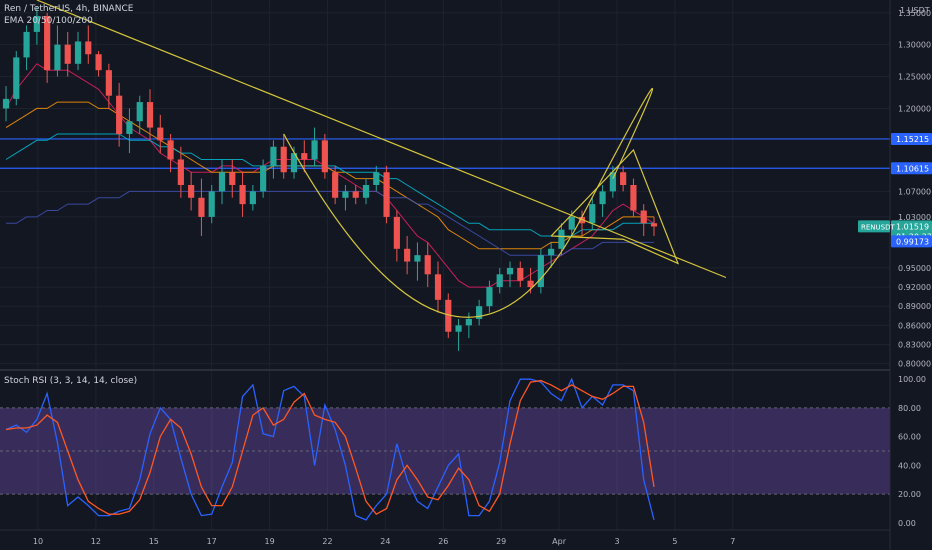  Describe the element at coordinates (912, 379) in the screenshot. I see `stoch-tick-label: 100.00` at that location.